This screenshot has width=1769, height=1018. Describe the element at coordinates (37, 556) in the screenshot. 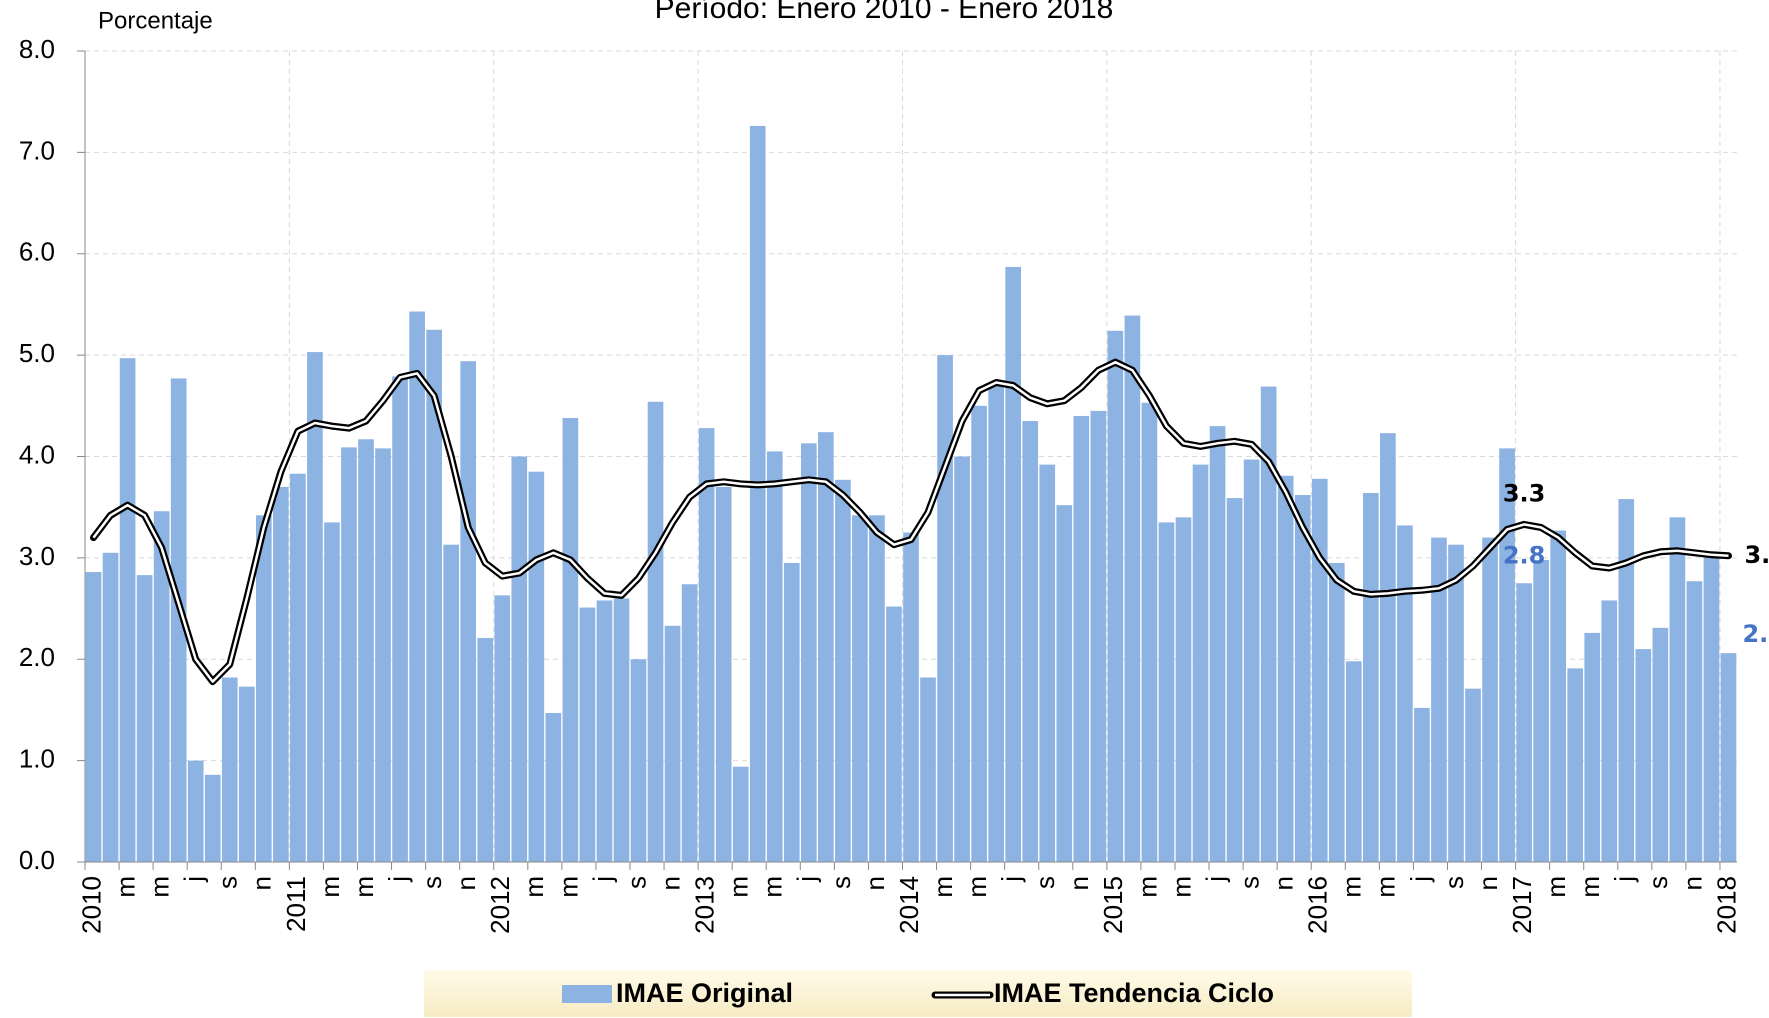

I see `y-tick-label: 3.0` at that location.